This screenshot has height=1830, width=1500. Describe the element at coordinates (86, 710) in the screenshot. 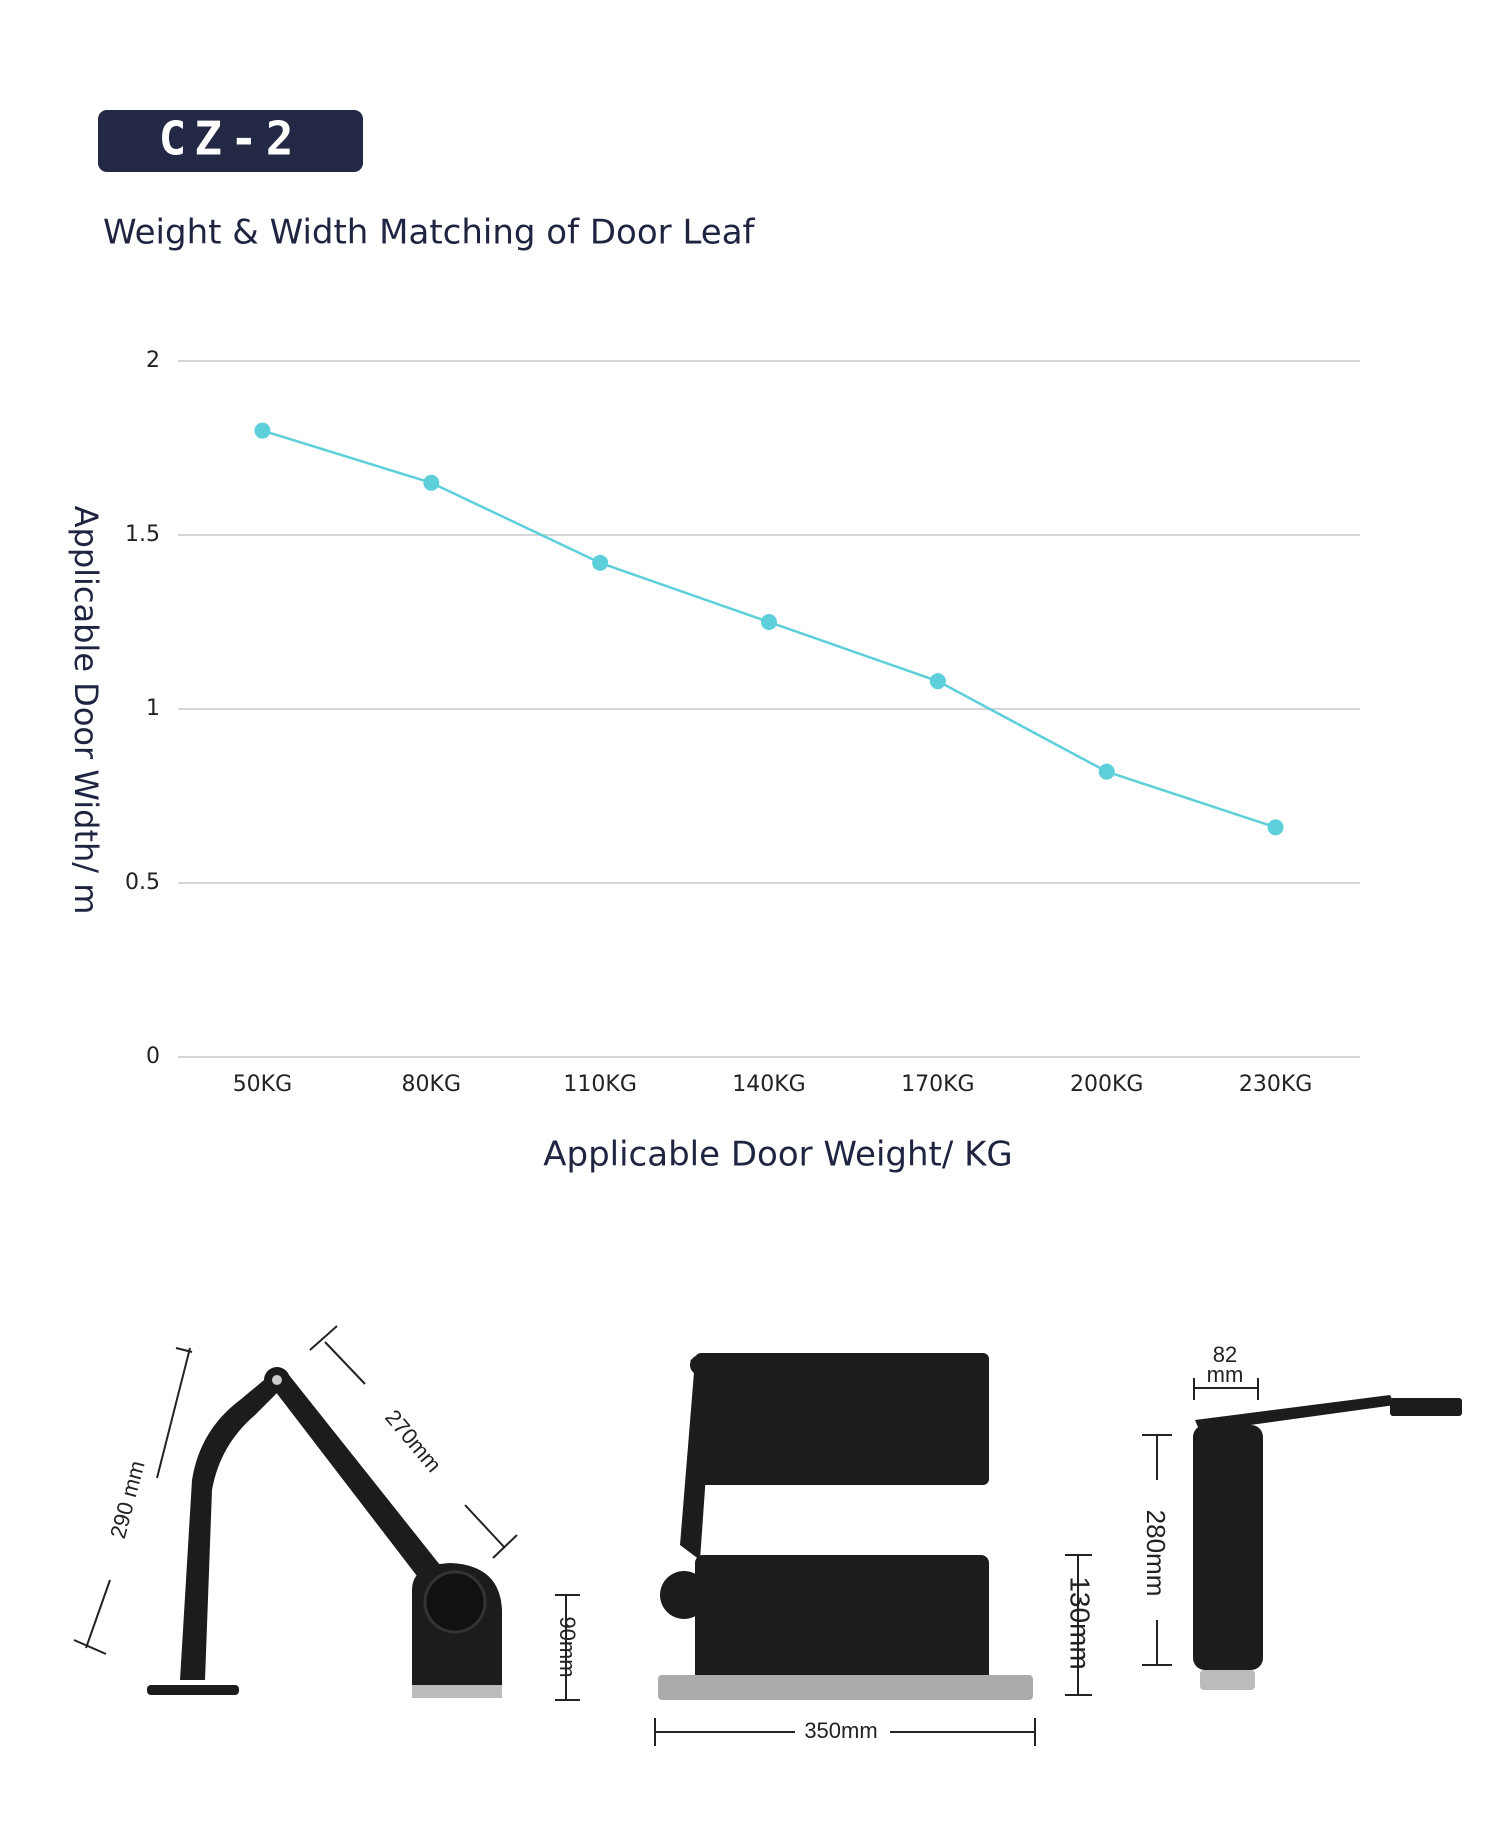

I see `y-axis-label: Applicable Door Width/ m` at that location.